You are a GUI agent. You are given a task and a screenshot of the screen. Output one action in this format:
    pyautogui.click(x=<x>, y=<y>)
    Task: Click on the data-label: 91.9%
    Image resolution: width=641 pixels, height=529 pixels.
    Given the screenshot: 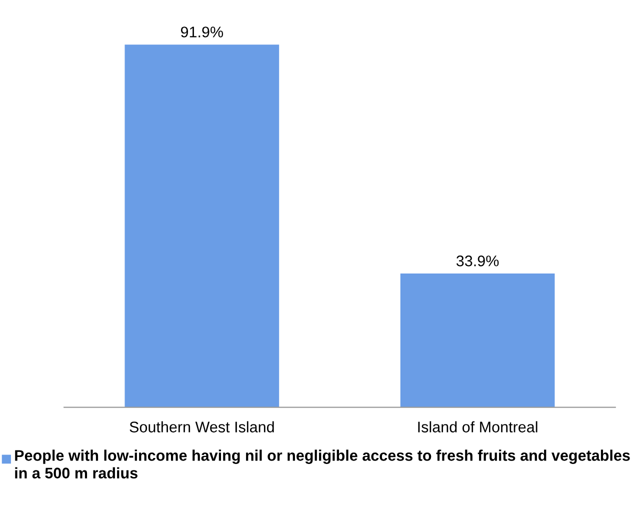 What is the action you would take?
    pyautogui.click(x=202, y=32)
    